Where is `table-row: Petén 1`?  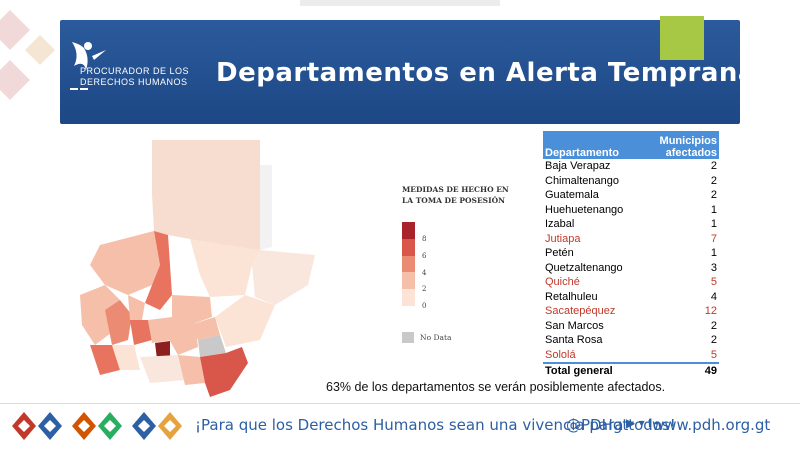
table-row: Petén 1 is located at coordinates (631, 253).